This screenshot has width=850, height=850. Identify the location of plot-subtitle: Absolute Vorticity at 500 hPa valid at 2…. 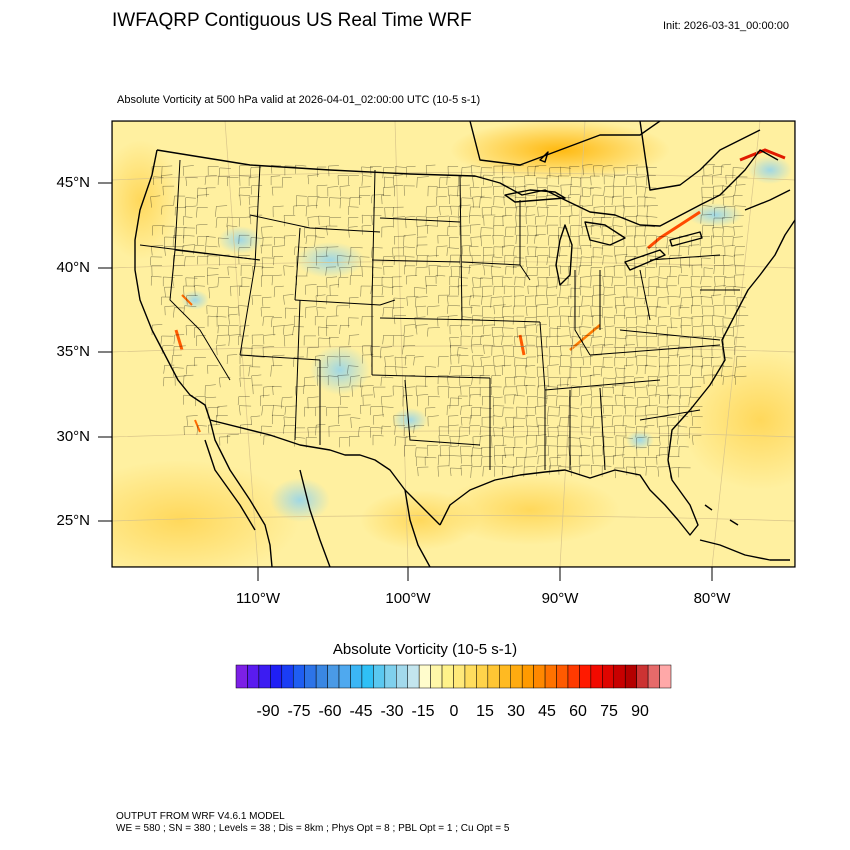
(299, 100).